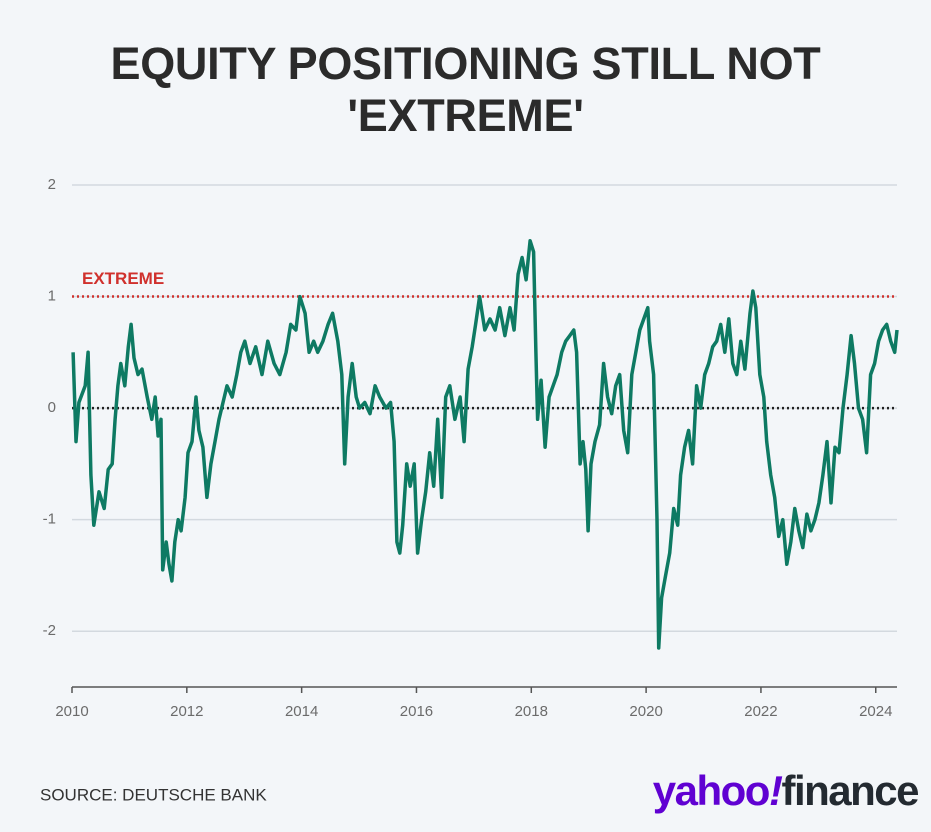  I want to click on y-tick-label: 1, so click(52, 296).